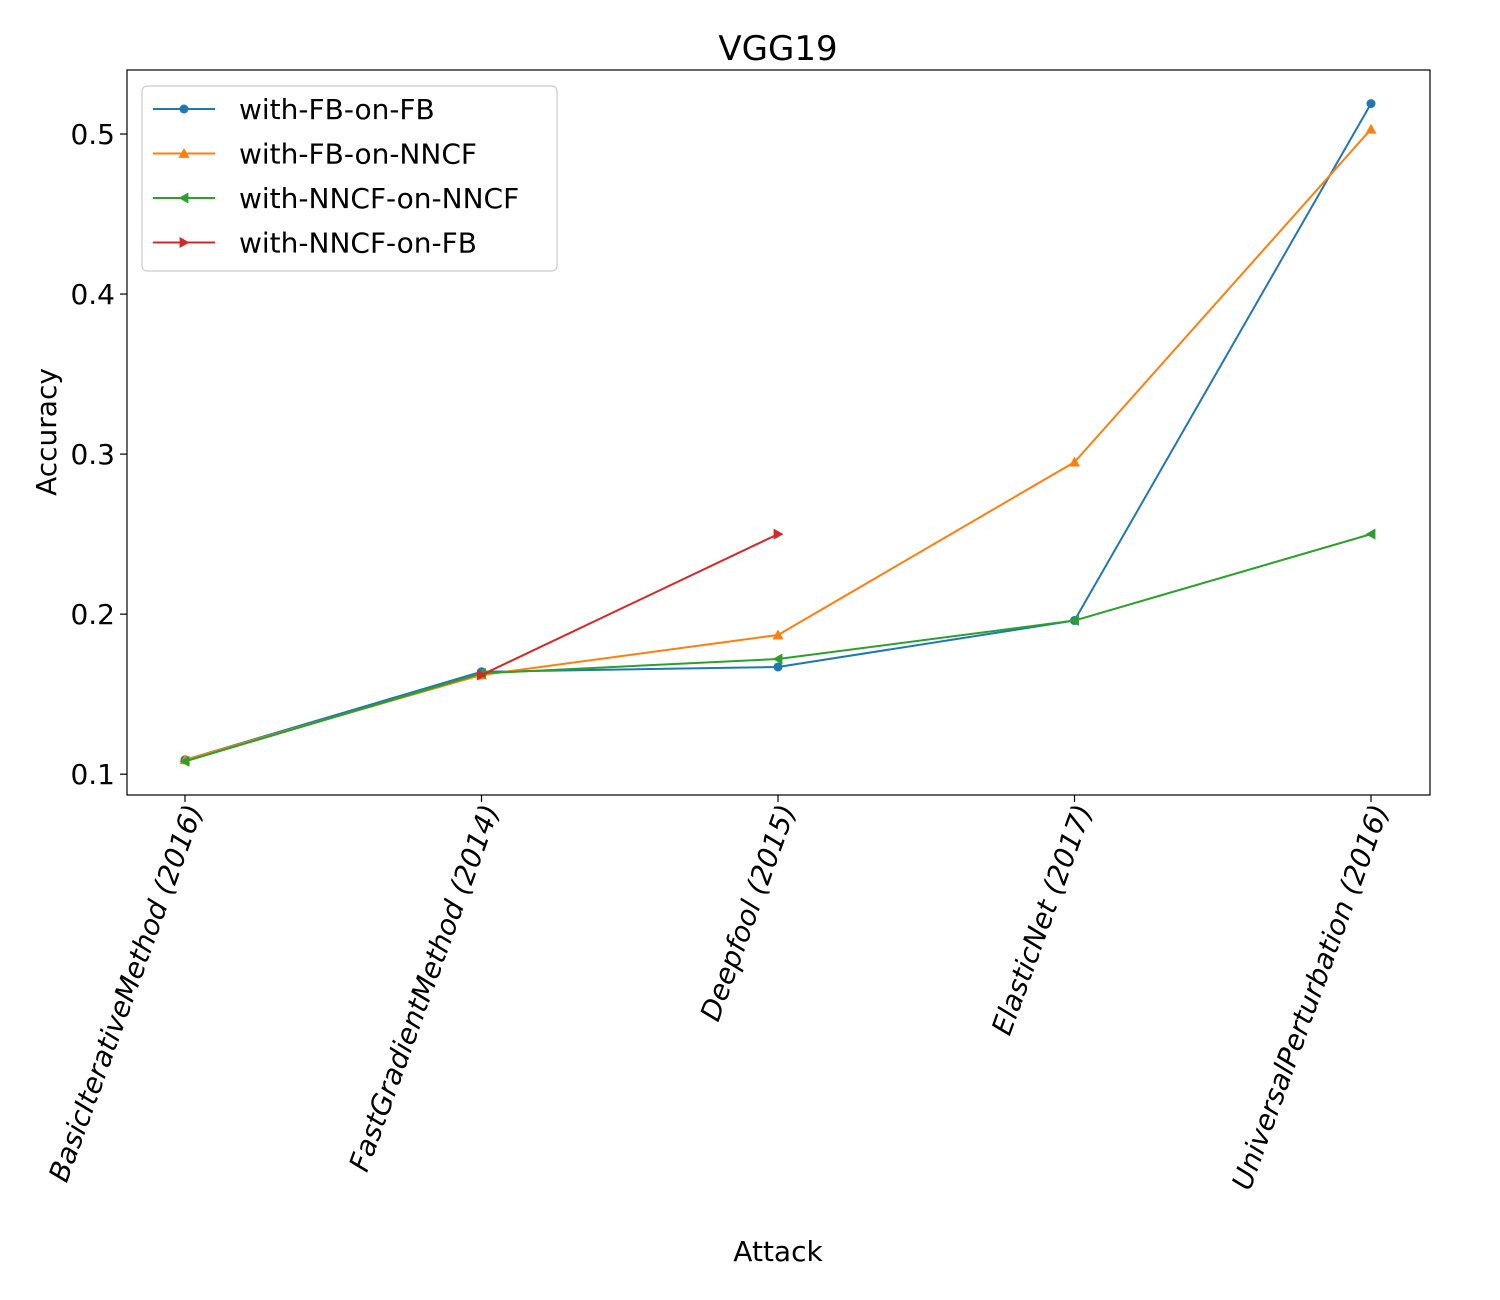  I want to click on series-with-NNCF-on-NNCF, so click(777, 647).